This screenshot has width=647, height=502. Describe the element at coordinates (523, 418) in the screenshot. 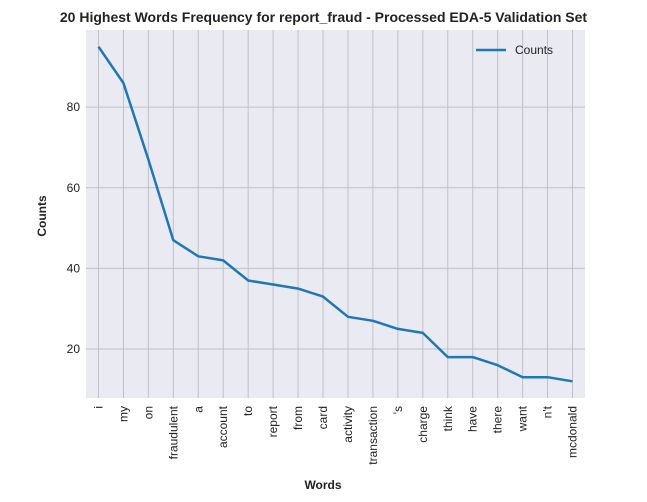

I see `x-tick-label: want` at that location.